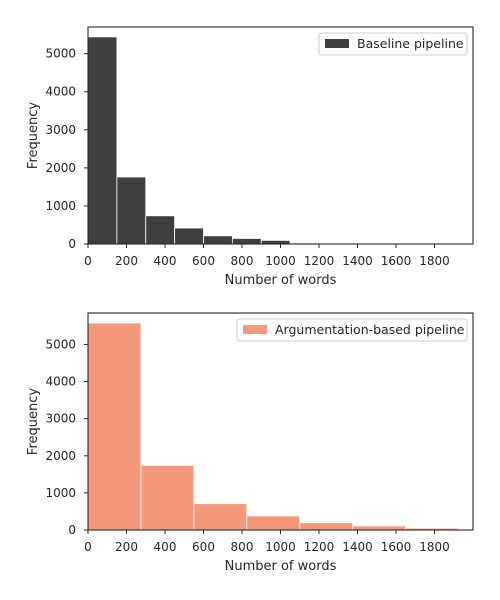 This screenshot has width=500, height=600. Describe the element at coordinates (410, 43) in the screenshot. I see `legend-label: Baseline pipeline` at that location.